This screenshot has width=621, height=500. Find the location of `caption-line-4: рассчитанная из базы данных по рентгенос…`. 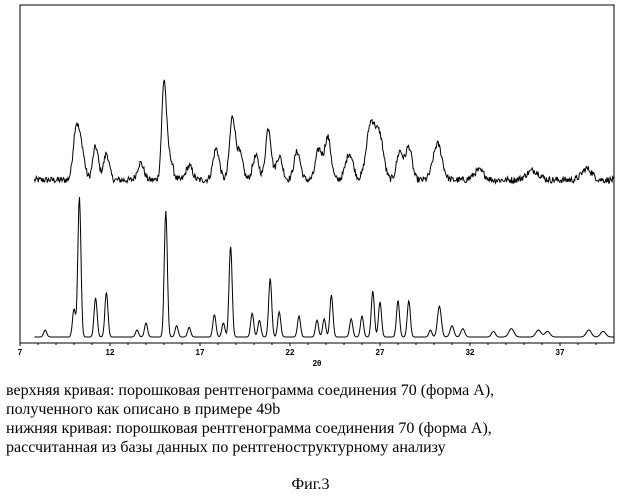

caption-line-4: рассчитанная из базы данных по рентгенос… is located at coordinates (311, 447).